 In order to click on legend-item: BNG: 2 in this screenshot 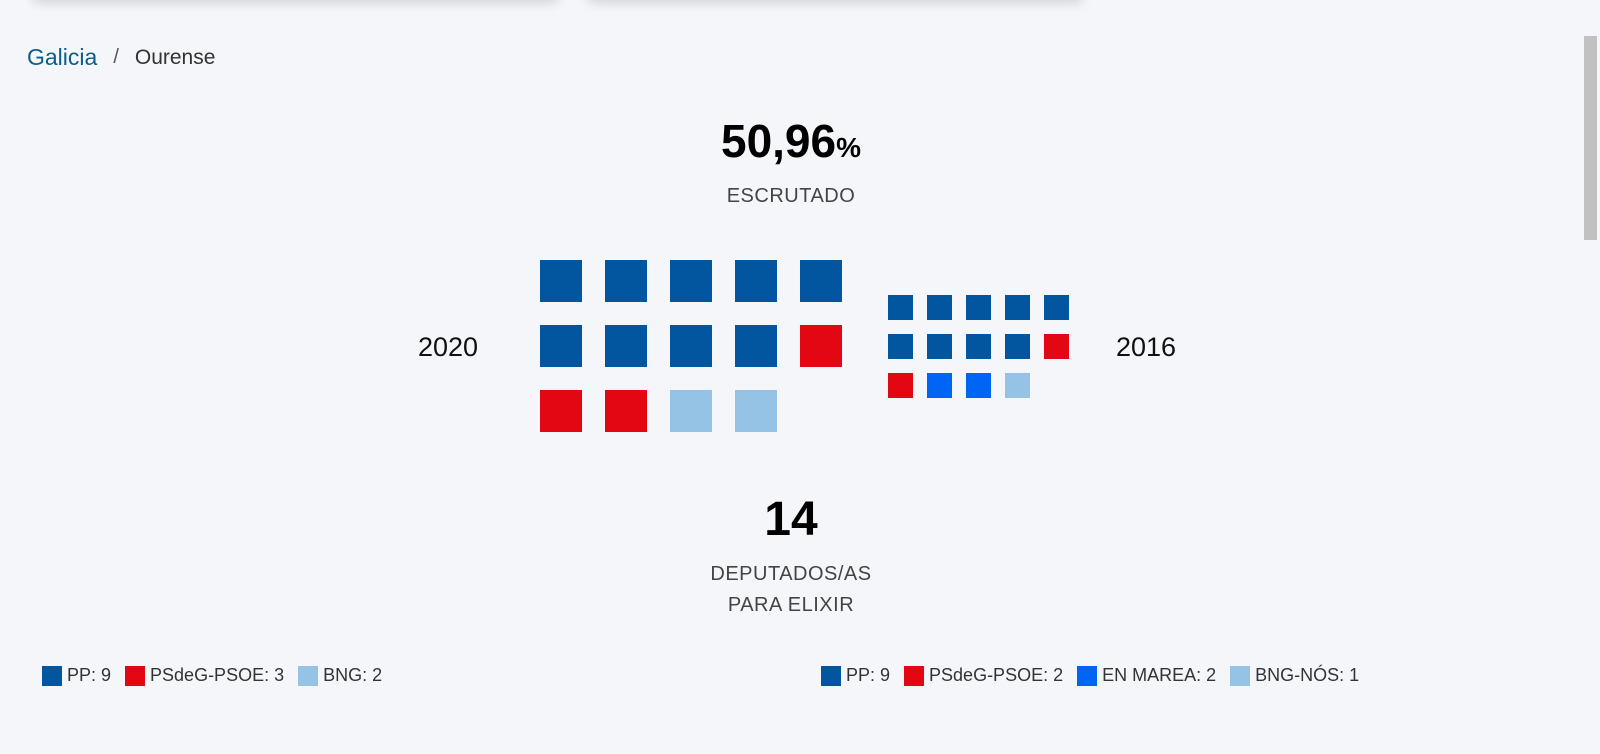, I will do `click(340, 675)`.